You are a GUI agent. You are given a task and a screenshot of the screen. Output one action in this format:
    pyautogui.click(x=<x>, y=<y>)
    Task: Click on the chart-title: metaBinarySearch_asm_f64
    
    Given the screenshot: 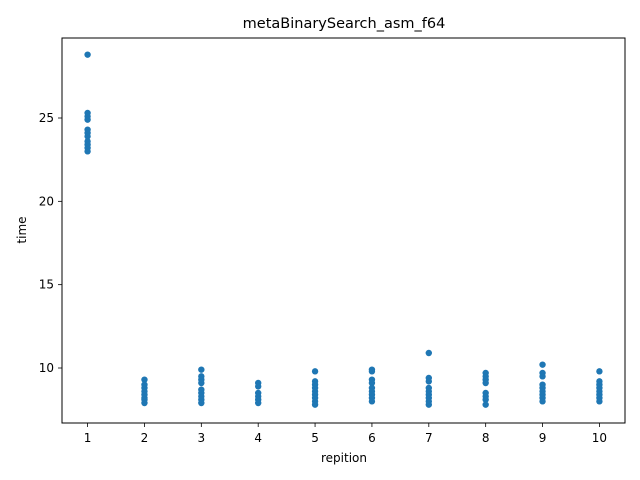 What is the action you would take?
    pyautogui.click(x=344, y=24)
    